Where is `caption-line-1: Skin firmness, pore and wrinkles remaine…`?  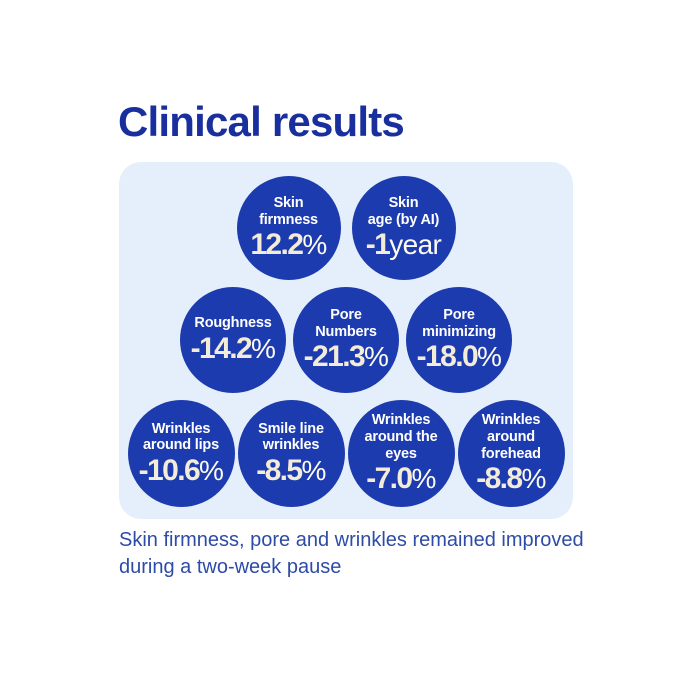 caption-line-1: Skin firmness, pore and wrinkles remaine… is located at coordinates (351, 540).